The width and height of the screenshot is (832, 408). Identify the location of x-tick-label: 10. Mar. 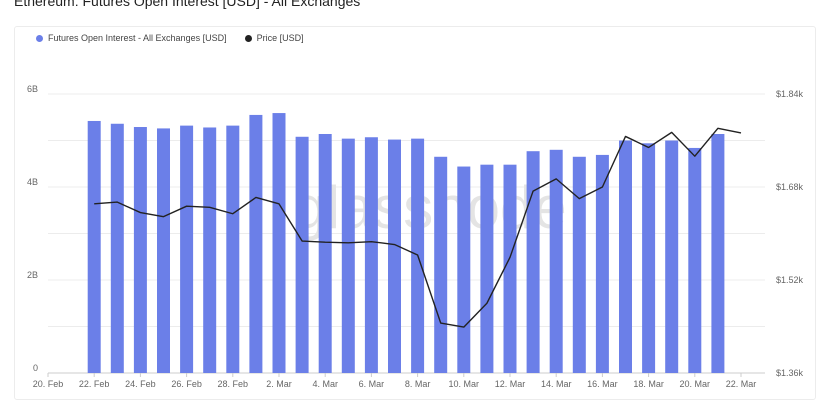
(464, 384).